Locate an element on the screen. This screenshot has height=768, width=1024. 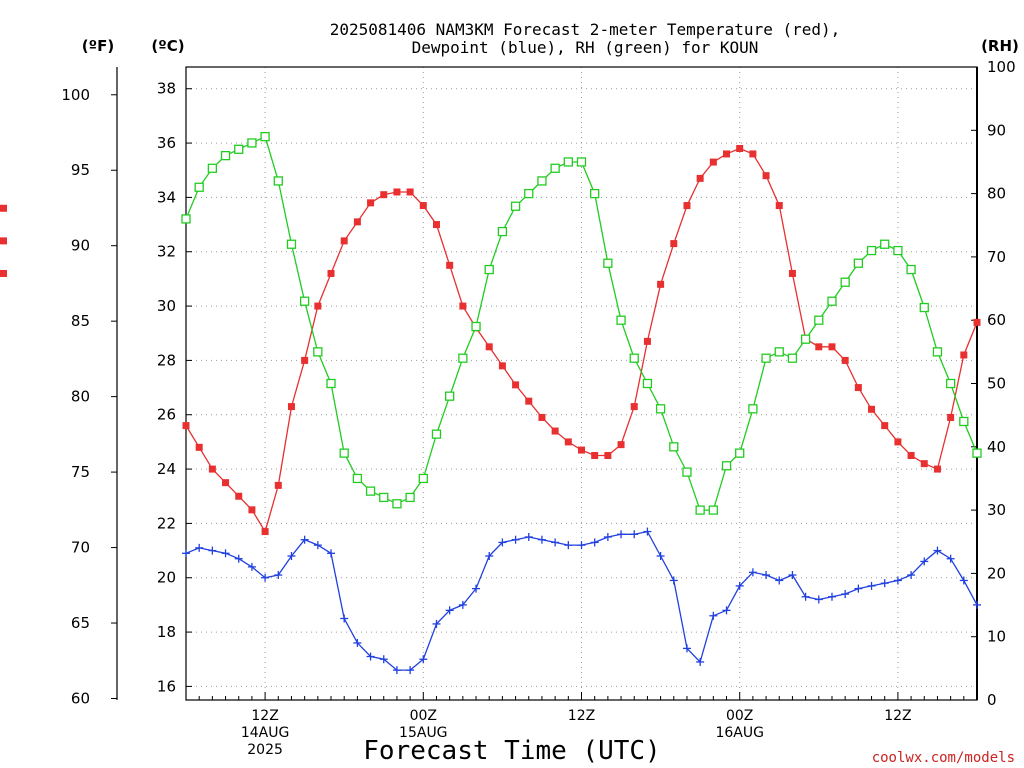
celsius-tick-label: 22 is located at coordinates (166, 523).